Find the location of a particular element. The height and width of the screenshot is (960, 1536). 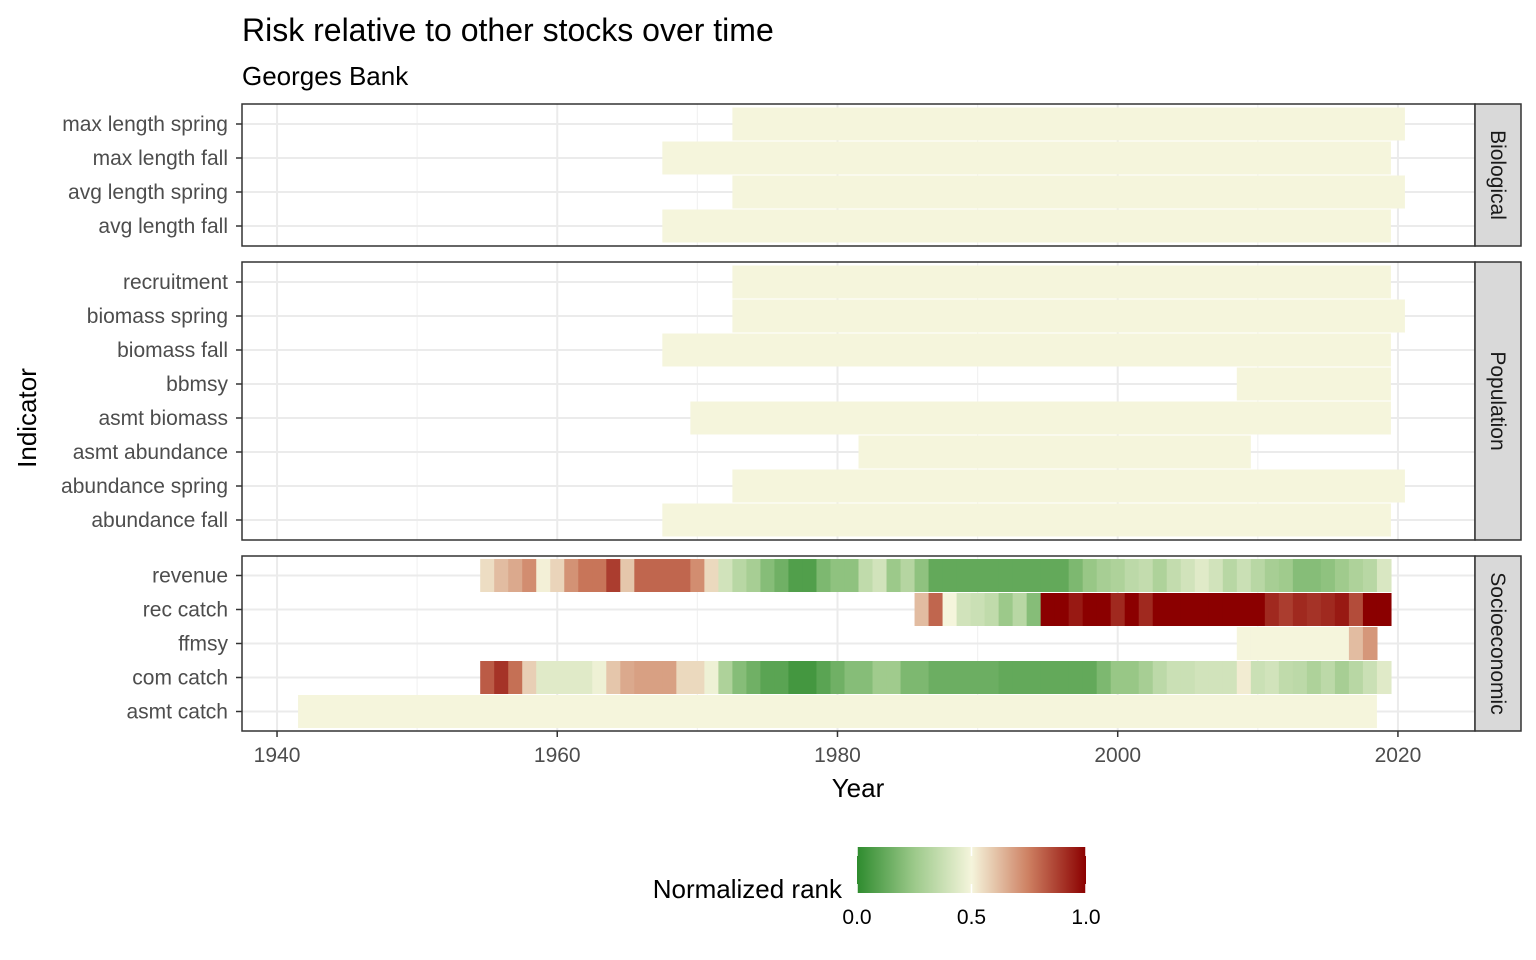

tile-biomass-spring is located at coordinates (1068, 316).